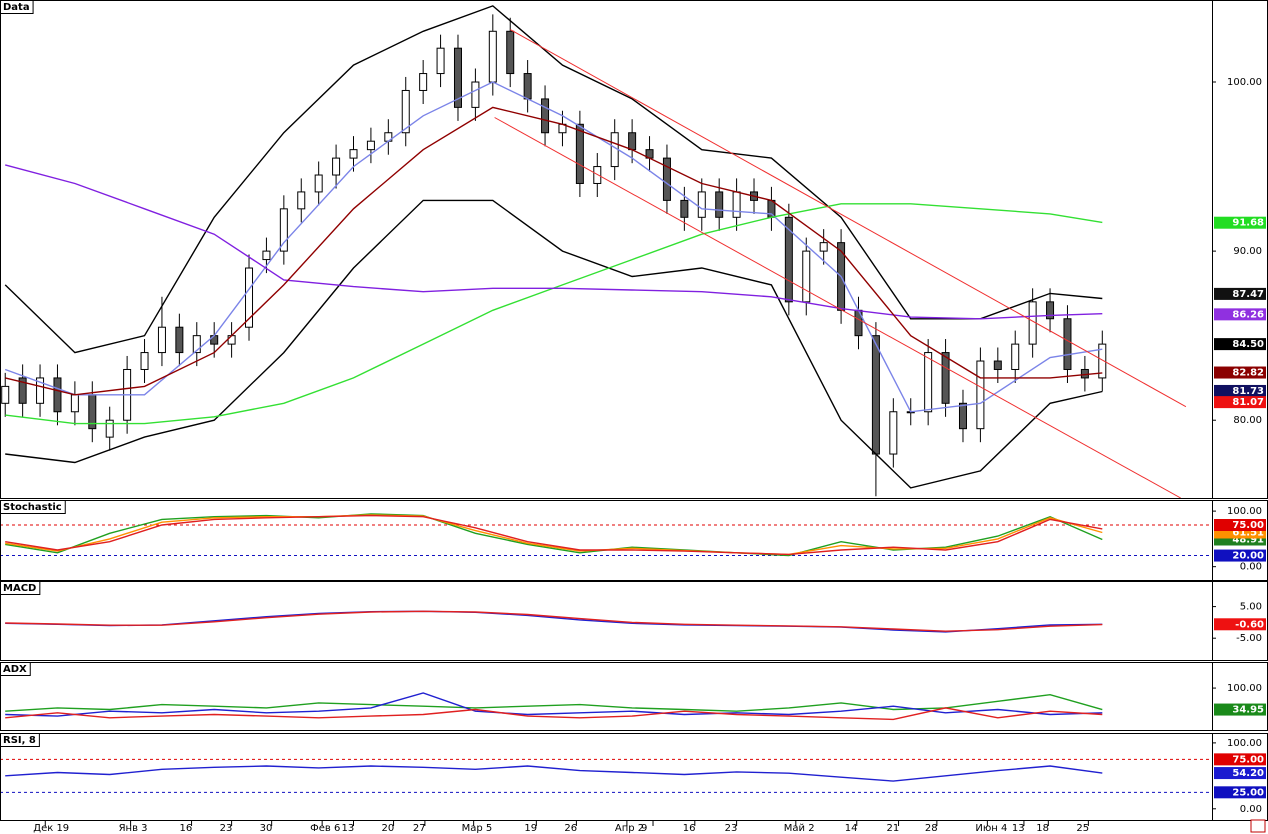  Describe the element at coordinates (851, 828) in the screenshot. I see `x-tick-label: 14` at that location.